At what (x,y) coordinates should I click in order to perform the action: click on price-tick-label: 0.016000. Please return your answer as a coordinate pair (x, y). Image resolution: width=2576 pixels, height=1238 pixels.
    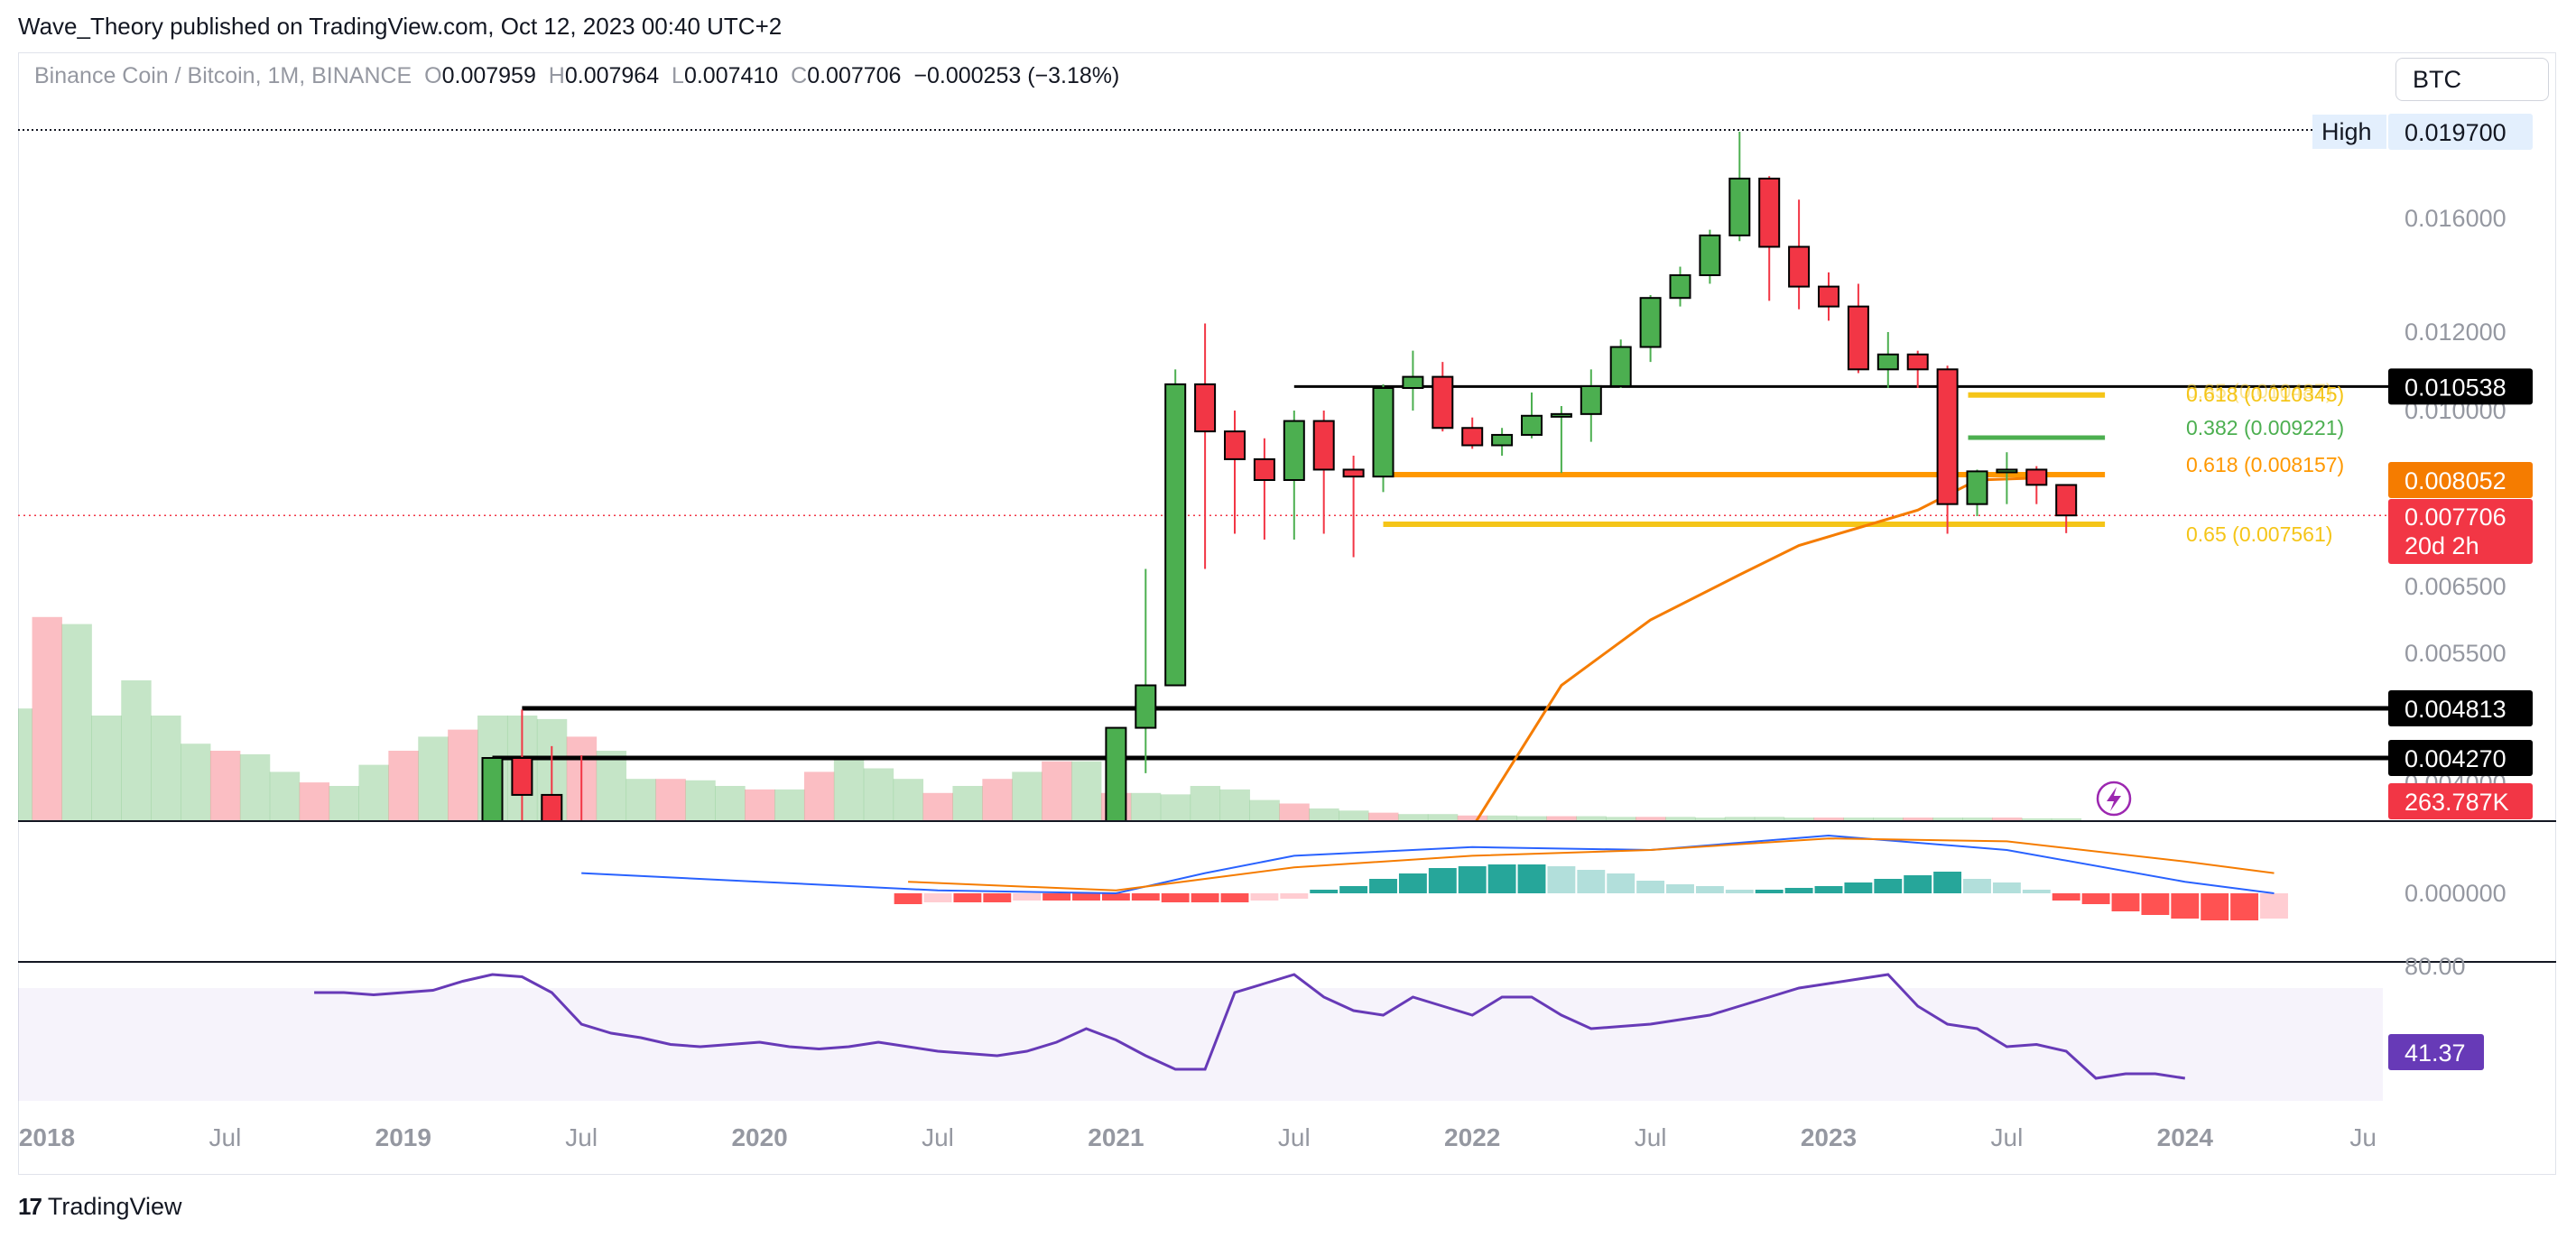
    Looking at the image, I should click on (2456, 218).